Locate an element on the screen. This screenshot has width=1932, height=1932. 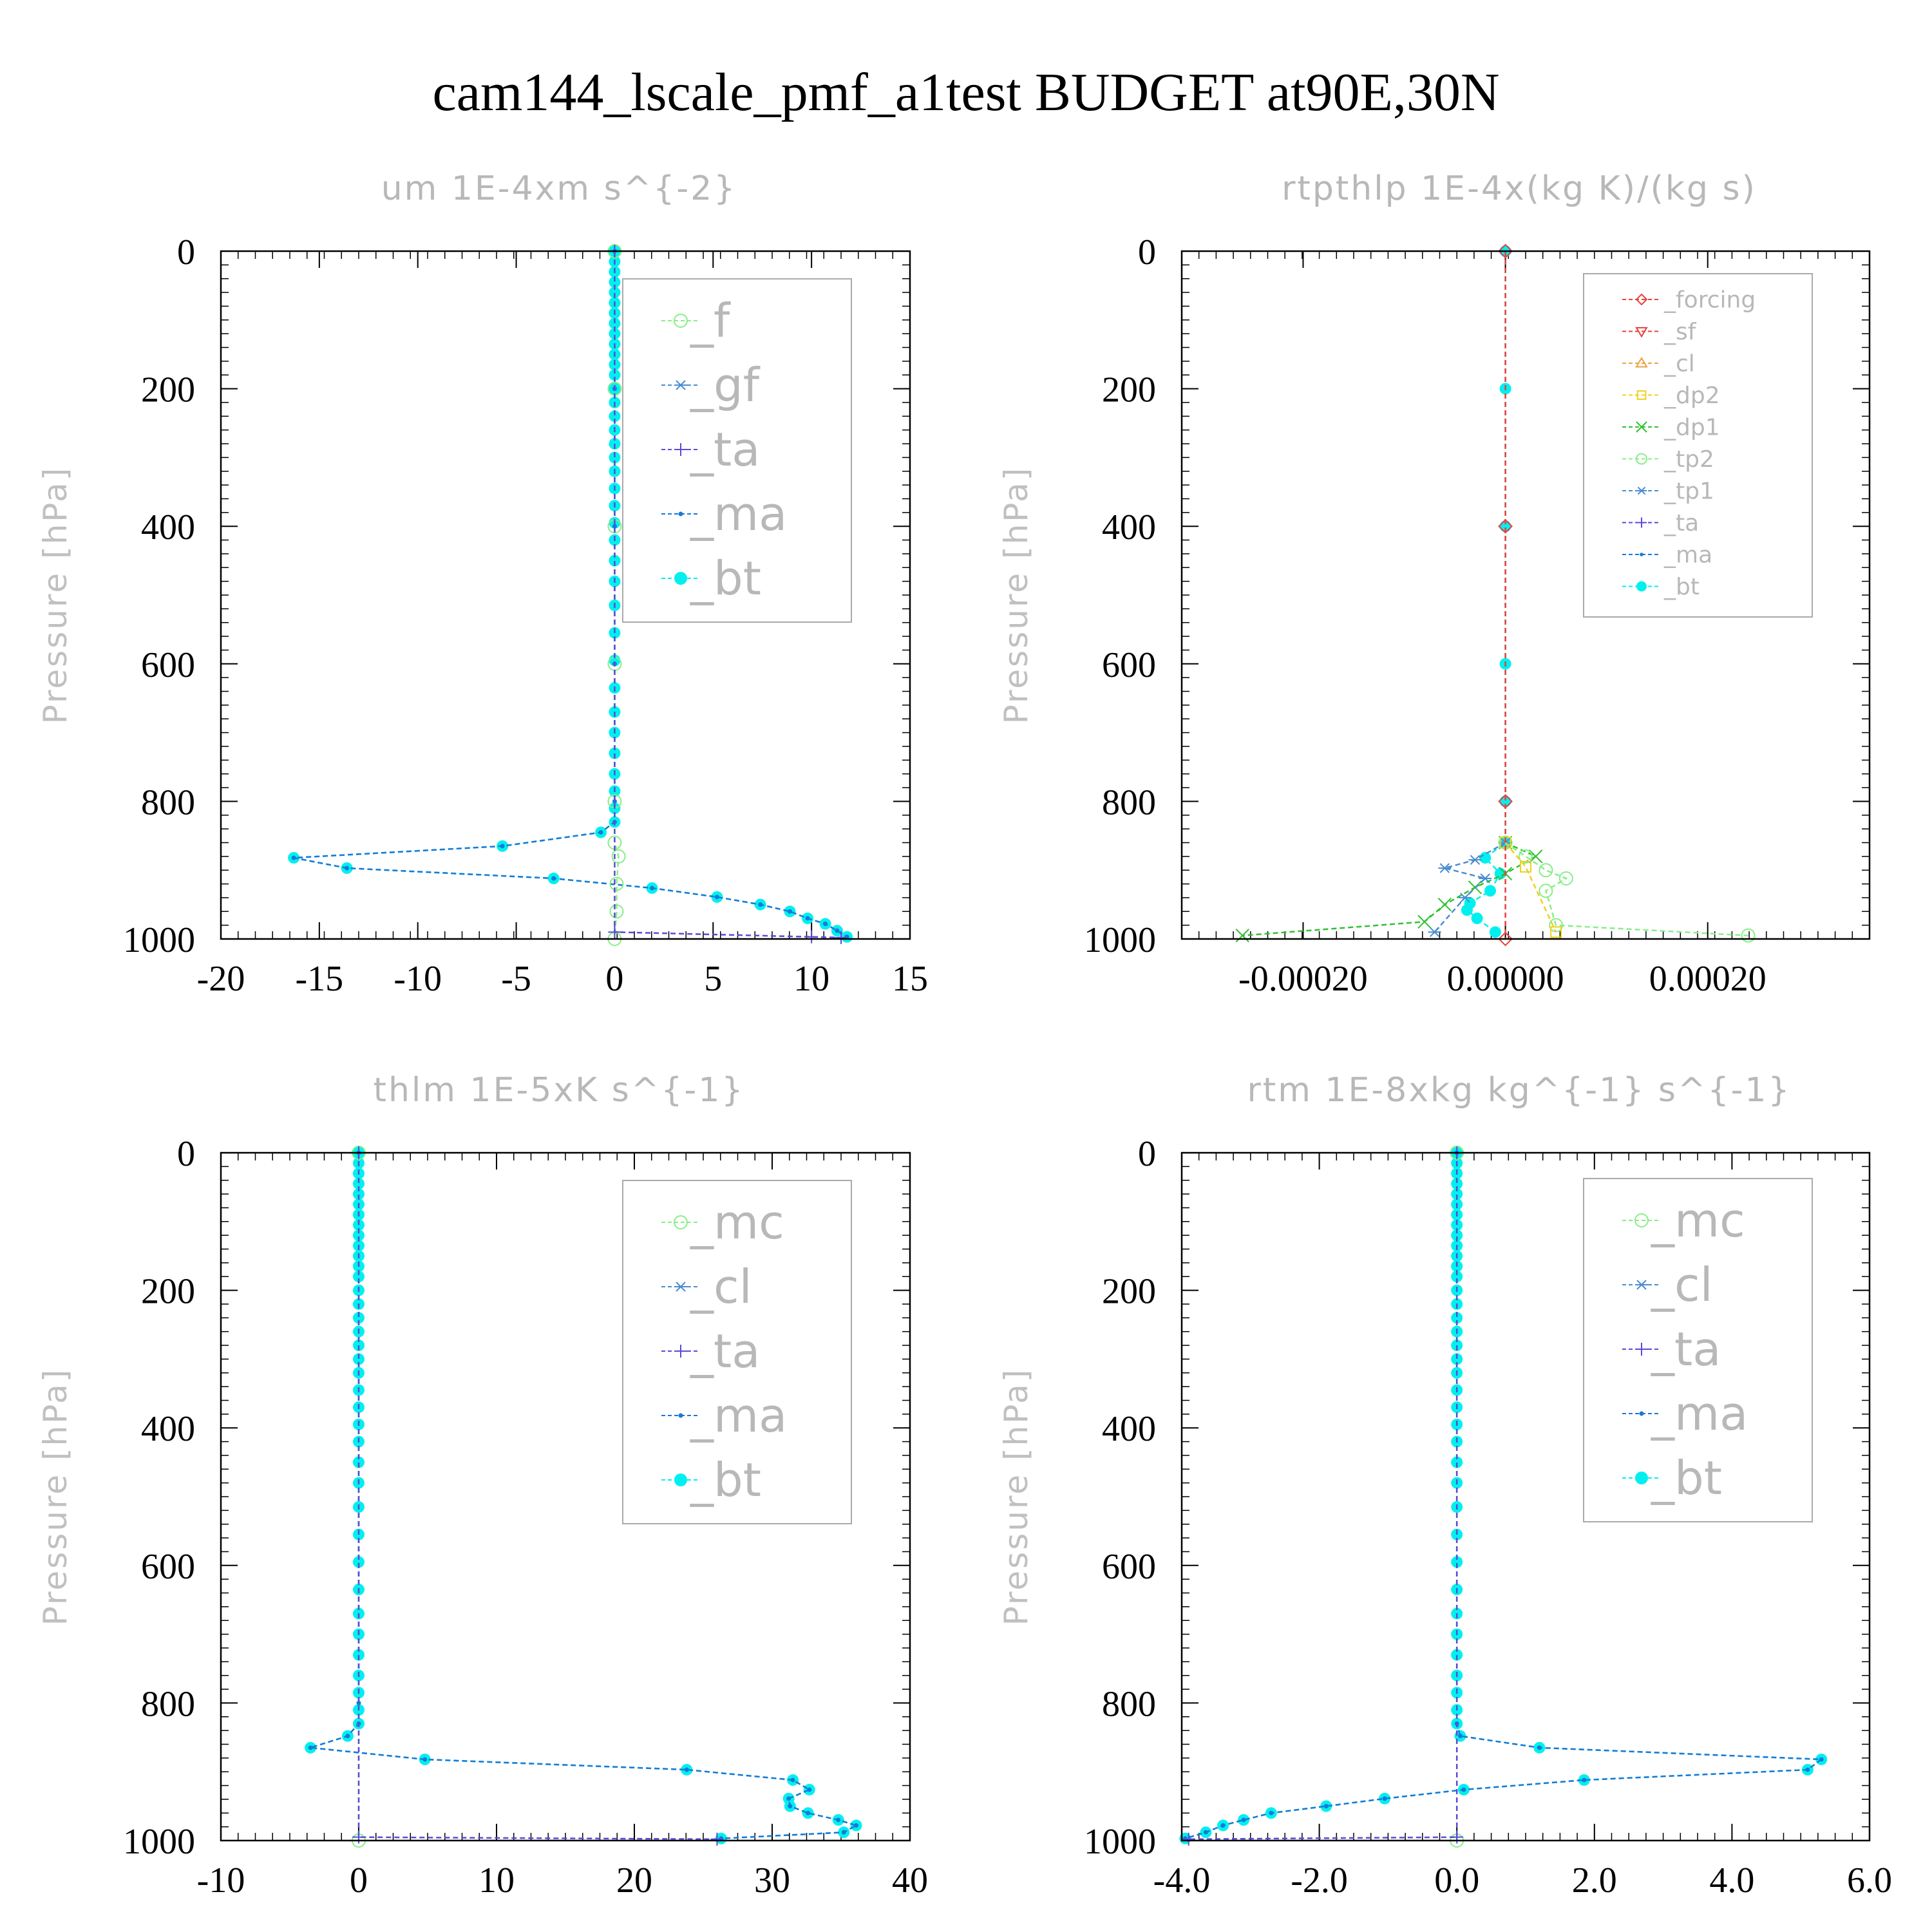
y-tick-label: 800 is located at coordinates (1129, 802).